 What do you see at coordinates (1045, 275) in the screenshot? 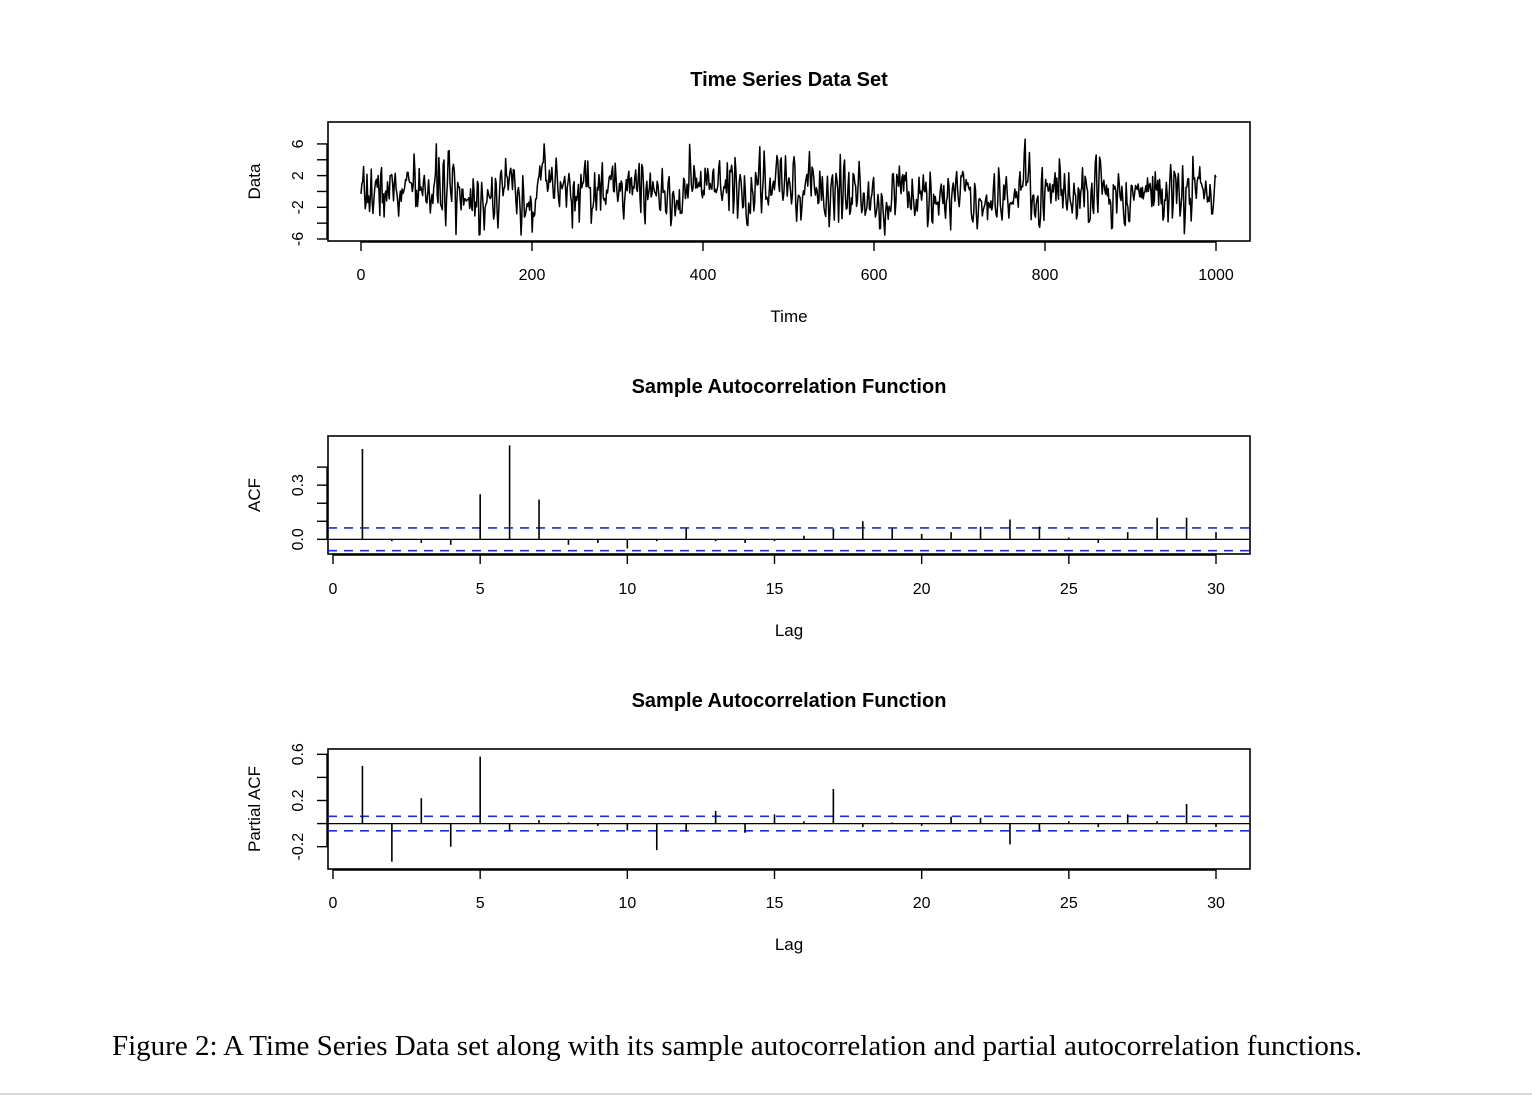
I see `x-tick-label-0: 800` at bounding box center [1045, 275].